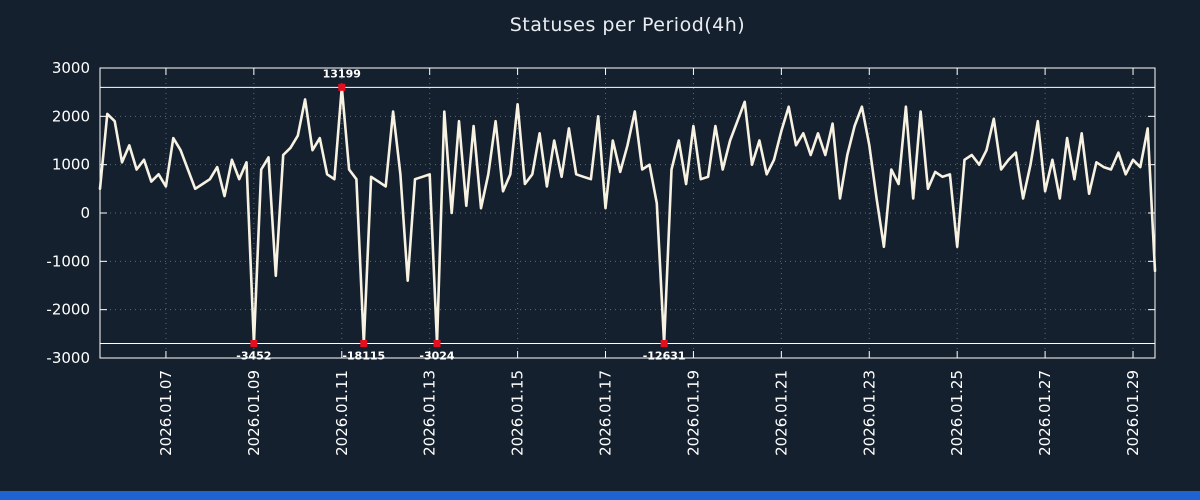 The image size is (1200, 500). What do you see at coordinates (606, 413) in the screenshot?
I see `x-tick-label: 2026.01.17` at bounding box center [606, 413].